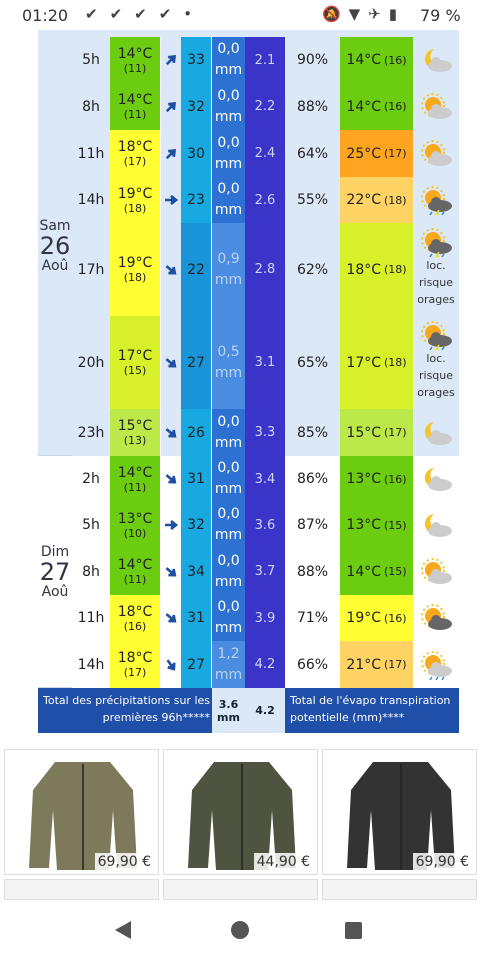 The width and height of the screenshot is (480, 964). I want to click on evapotranspiration: 2.1, so click(265, 60).